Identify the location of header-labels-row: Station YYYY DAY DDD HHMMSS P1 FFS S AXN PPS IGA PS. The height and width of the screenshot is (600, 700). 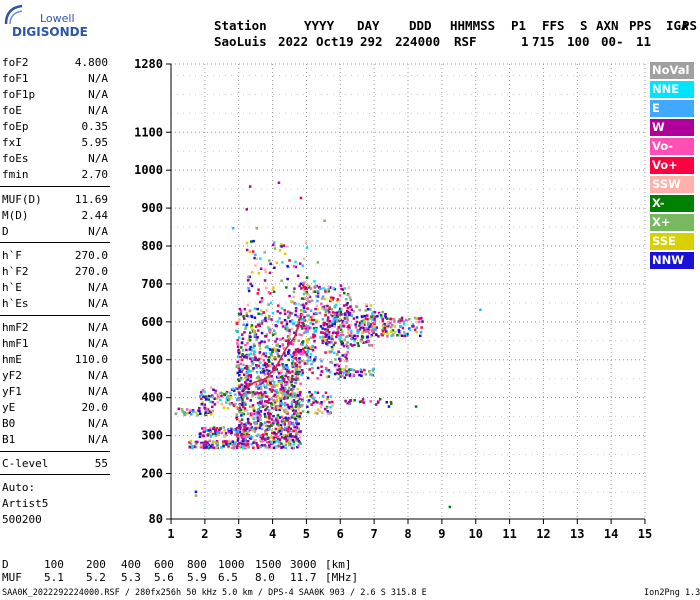
(350, 26).